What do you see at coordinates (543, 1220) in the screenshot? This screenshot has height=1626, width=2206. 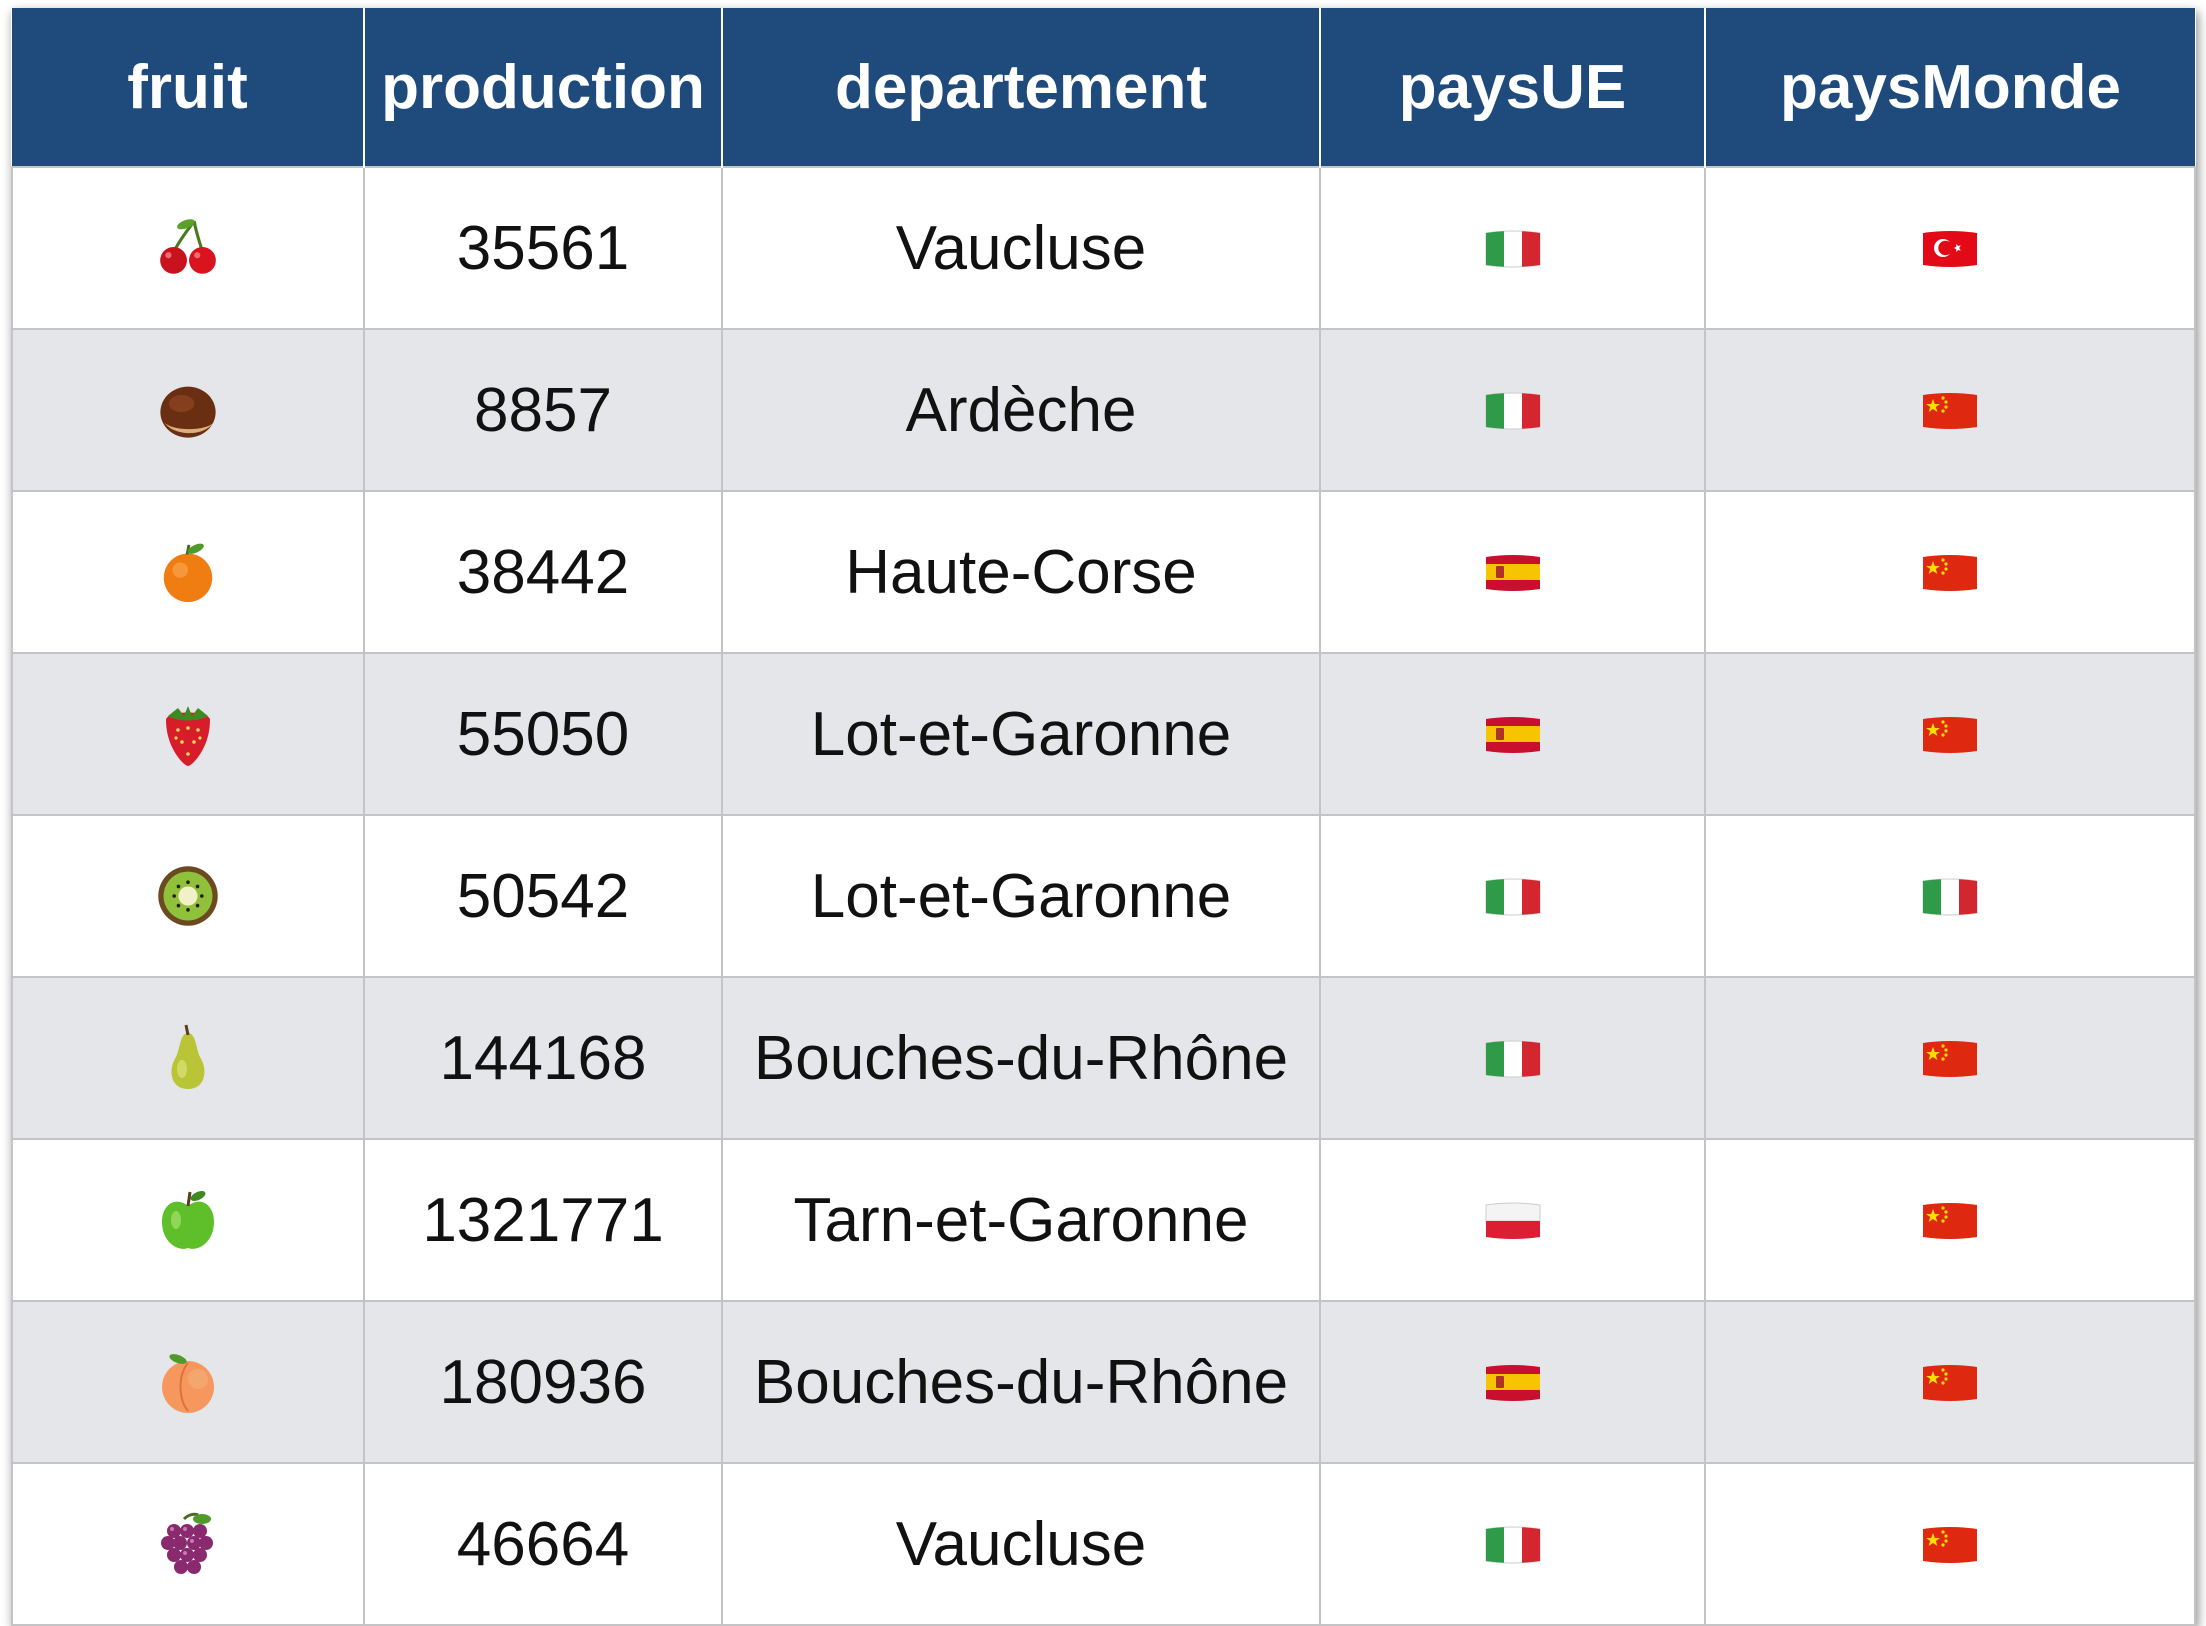 I see `production-cell: 1321771` at bounding box center [543, 1220].